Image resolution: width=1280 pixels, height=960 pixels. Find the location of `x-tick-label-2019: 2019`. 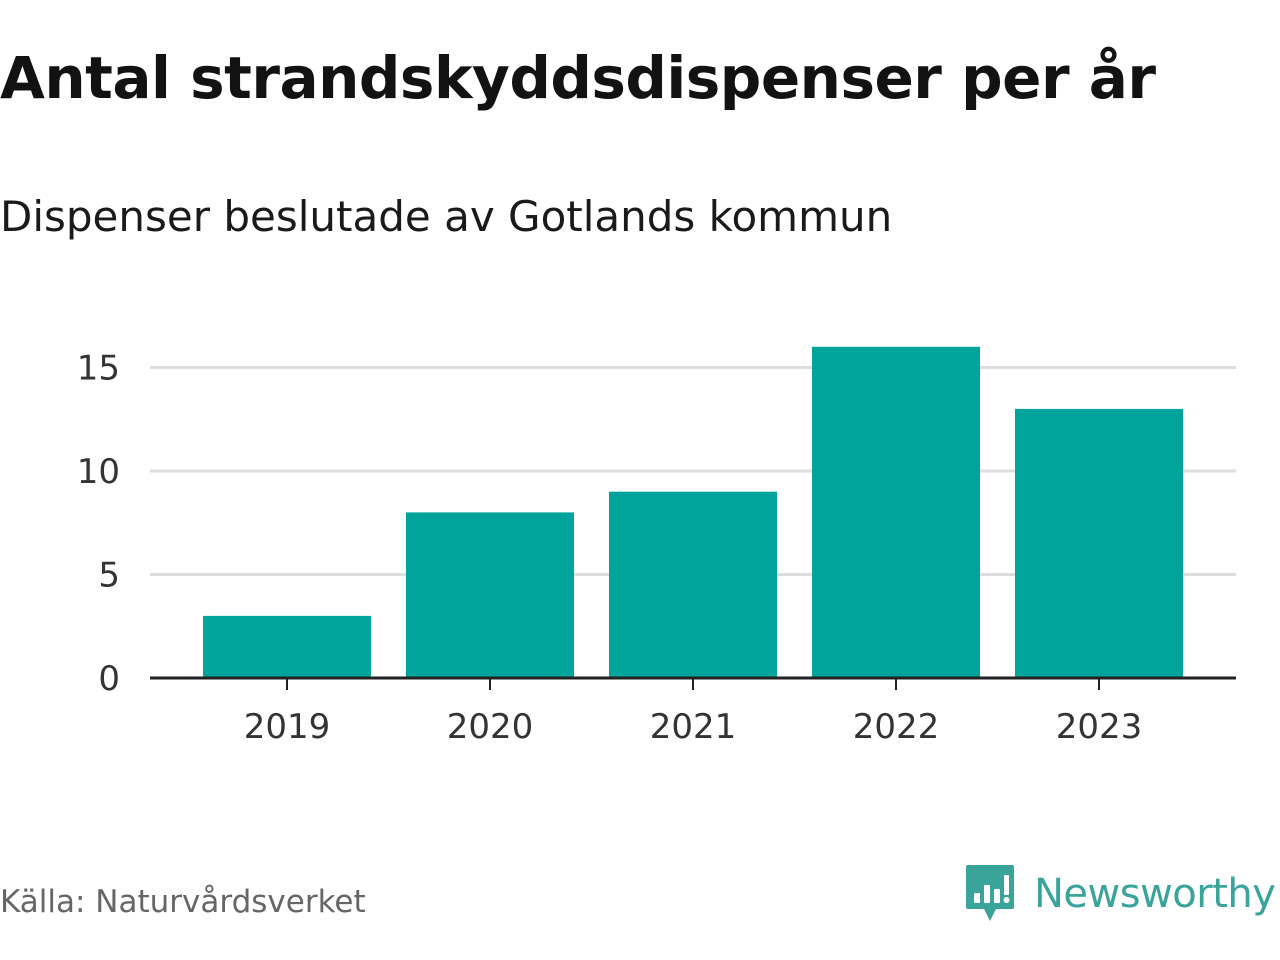

x-tick-label-2019: 2019 is located at coordinates (287, 727).